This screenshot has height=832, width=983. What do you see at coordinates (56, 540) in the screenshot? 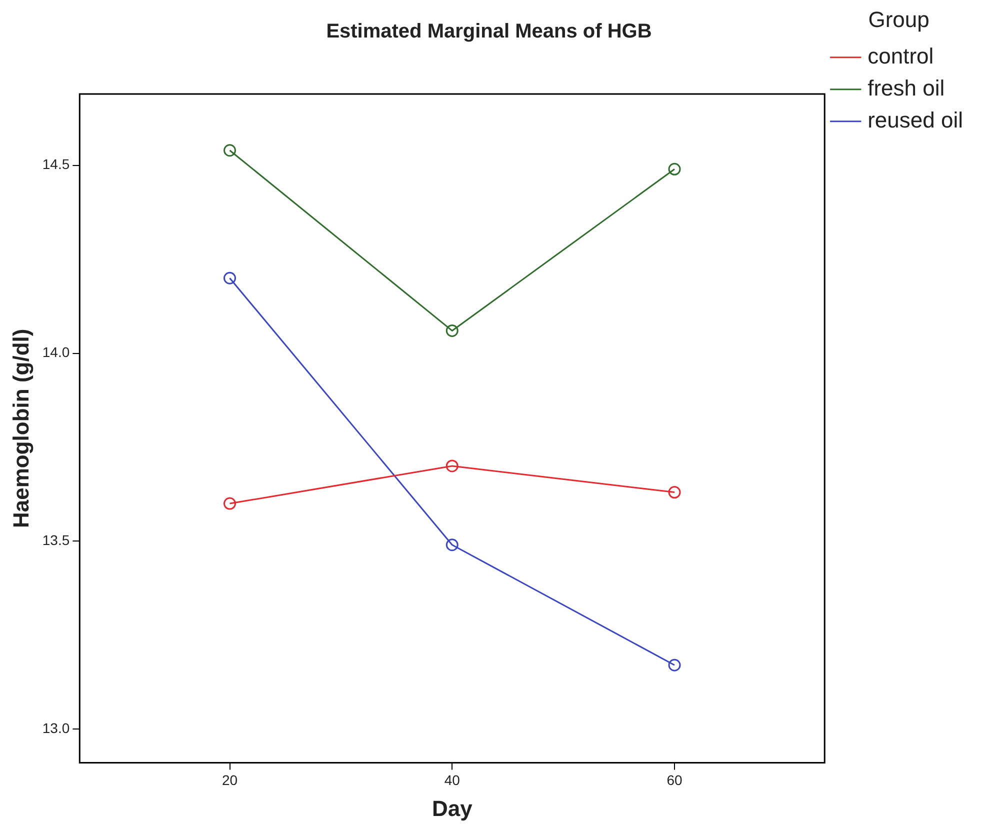
I see `y-tick-label: 13.5` at bounding box center [56, 540].